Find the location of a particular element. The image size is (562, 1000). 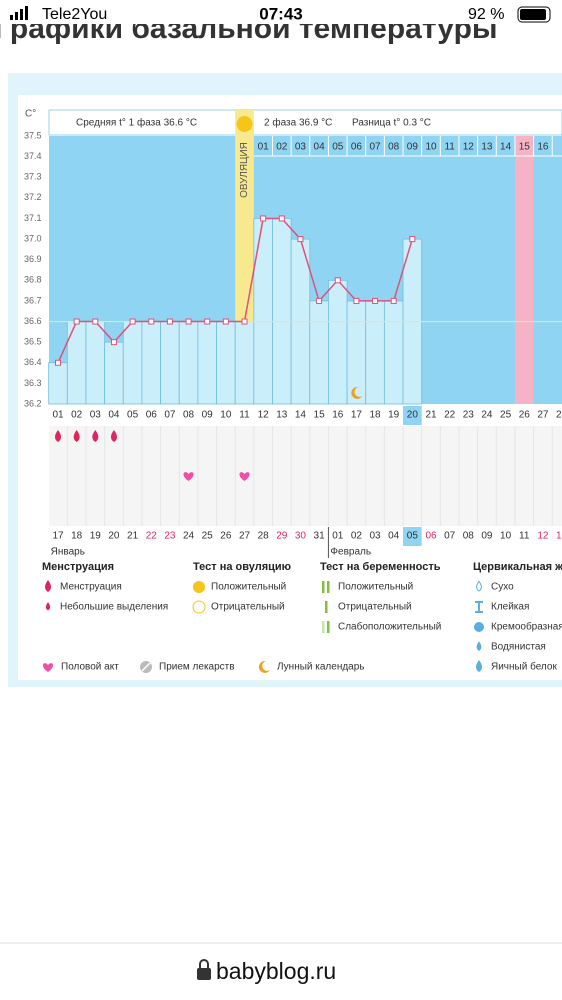

y-tick-label: 37.5 is located at coordinates (33, 135).